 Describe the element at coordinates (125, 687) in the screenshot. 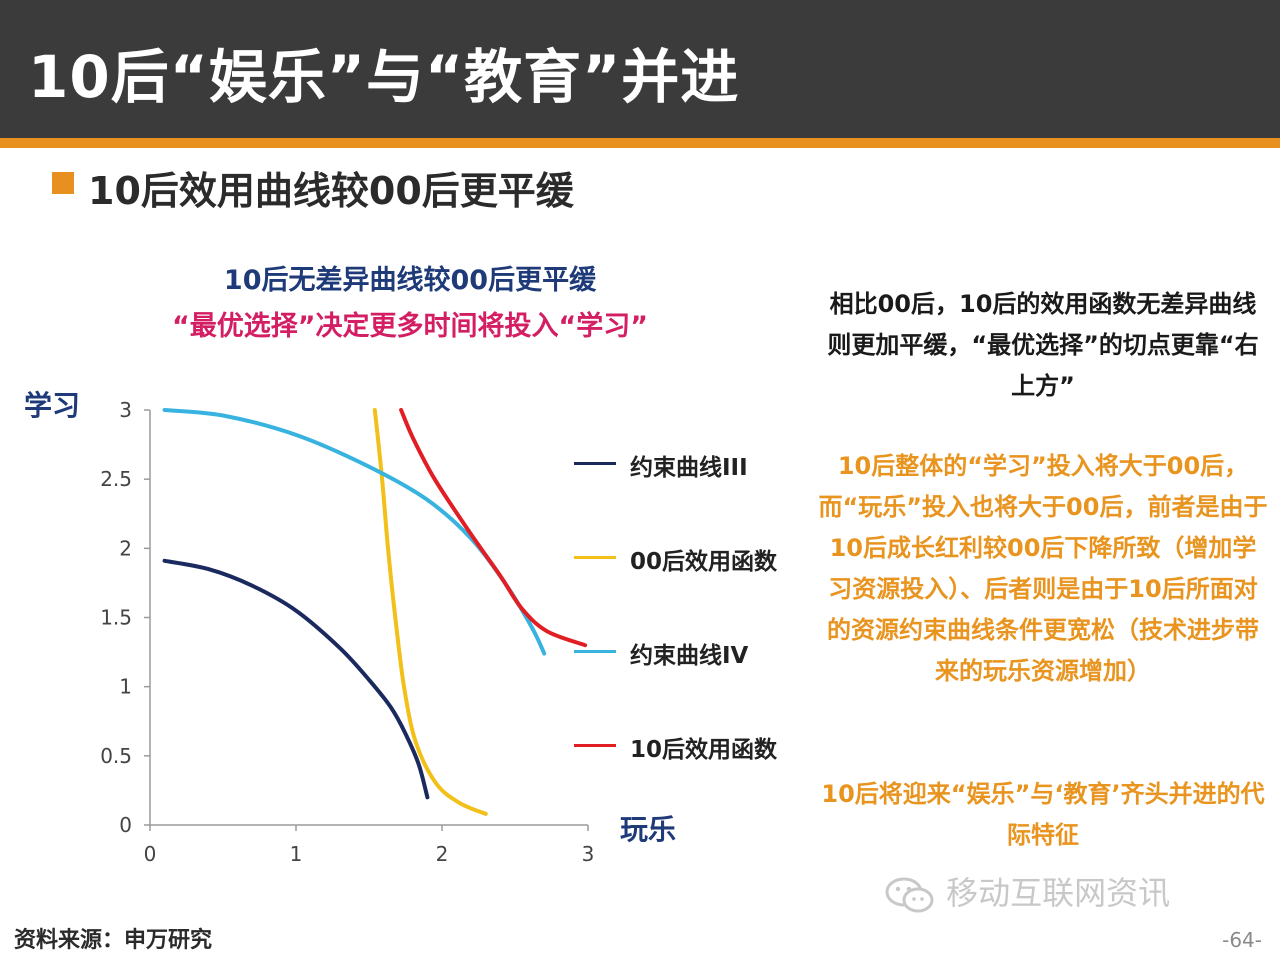

I see `y-tick-label: 1` at that location.